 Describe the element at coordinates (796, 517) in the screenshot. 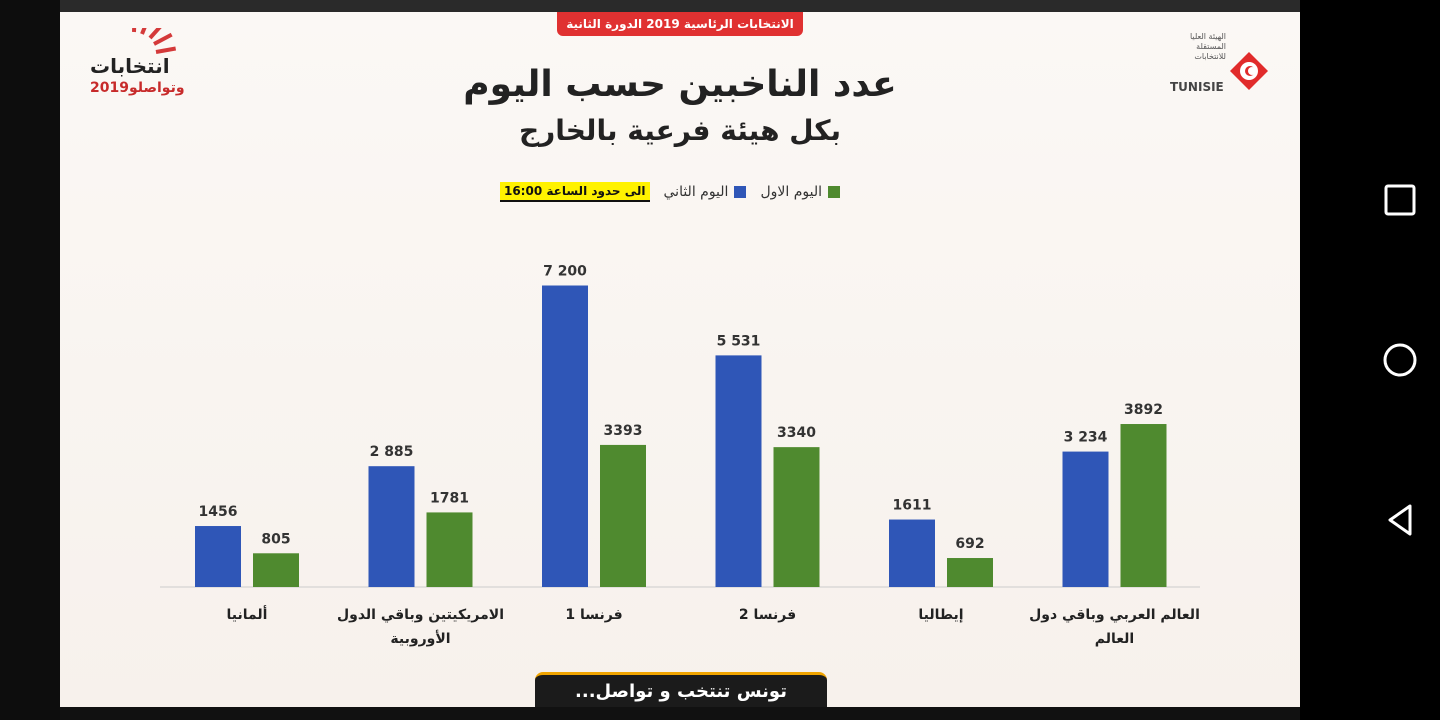

I see `bar-series2-cat4` at that location.